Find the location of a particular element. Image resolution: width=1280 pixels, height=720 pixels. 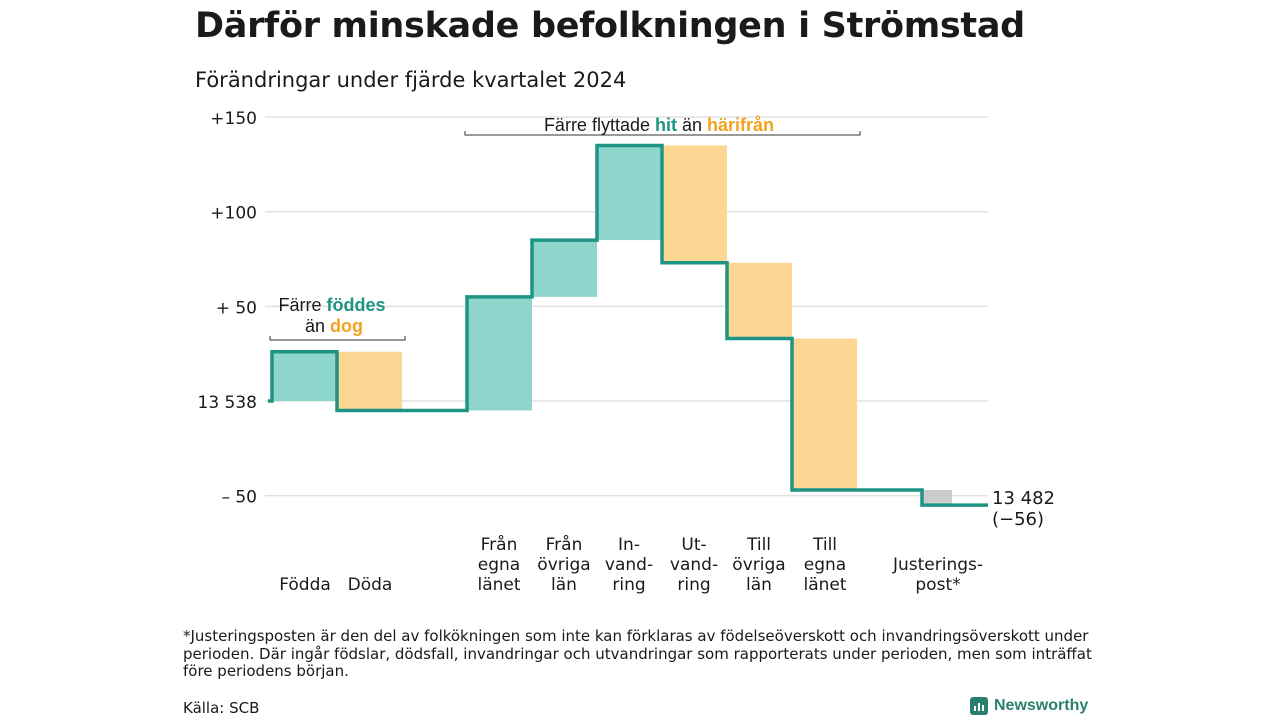

annotation-highlight-born: föddes is located at coordinates (356, 305).